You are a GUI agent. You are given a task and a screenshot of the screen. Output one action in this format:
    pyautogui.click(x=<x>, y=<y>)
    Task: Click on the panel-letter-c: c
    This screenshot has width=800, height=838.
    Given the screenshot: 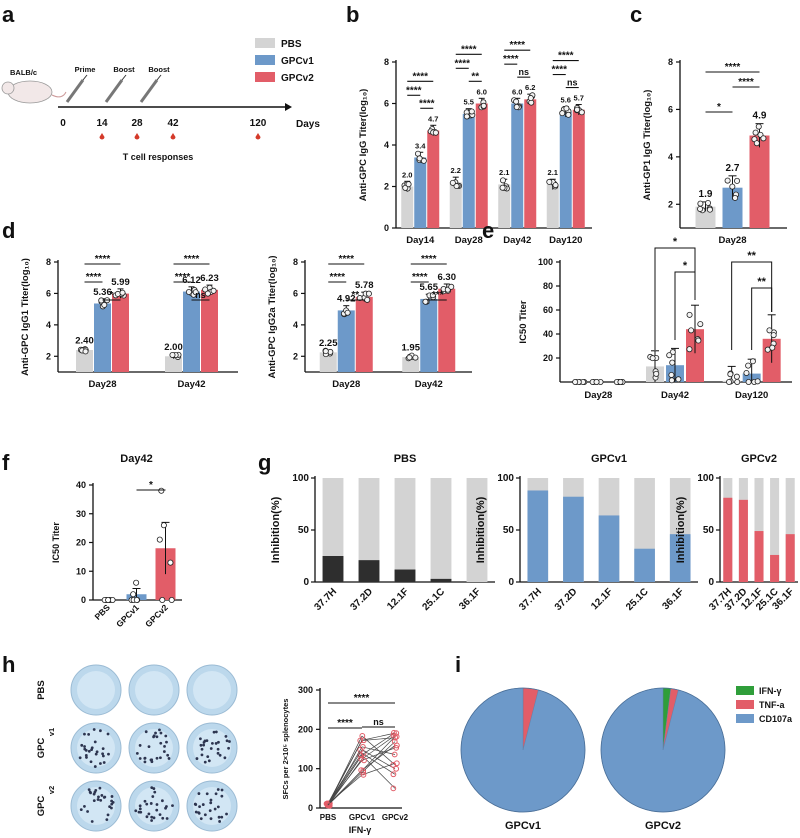 What is the action you would take?
    pyautogui.click(x=636, y=14)
    